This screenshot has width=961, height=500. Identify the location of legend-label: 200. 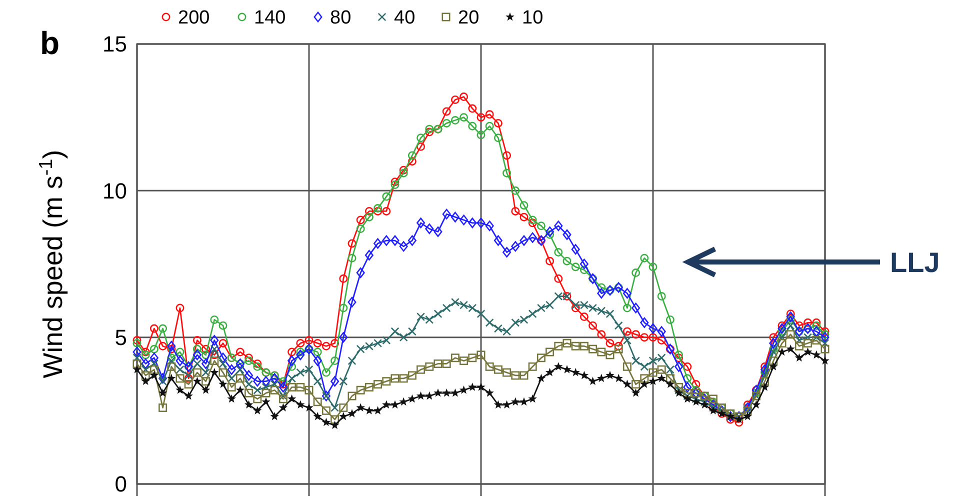
(194, 18).